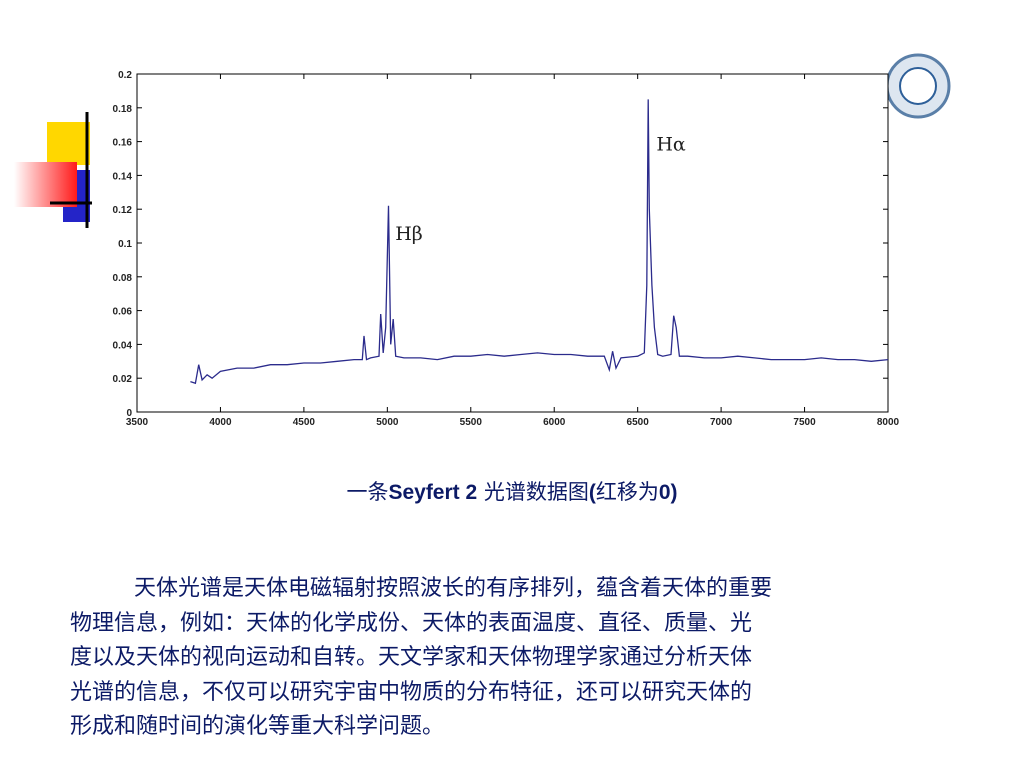 The width and height of the screenshot is (1024, 768). Describe the element at coordinates (123, 109) in the screenshot. I see `y-tick-label: 0.18` at that location.